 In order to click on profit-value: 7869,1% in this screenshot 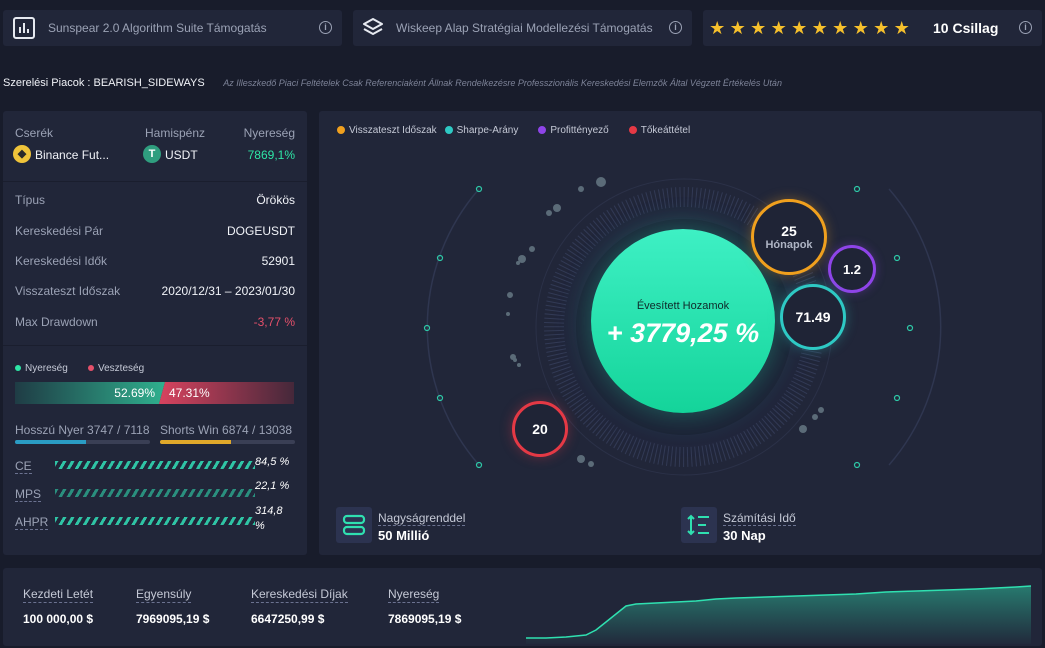, I will do `click(271, 155)`.